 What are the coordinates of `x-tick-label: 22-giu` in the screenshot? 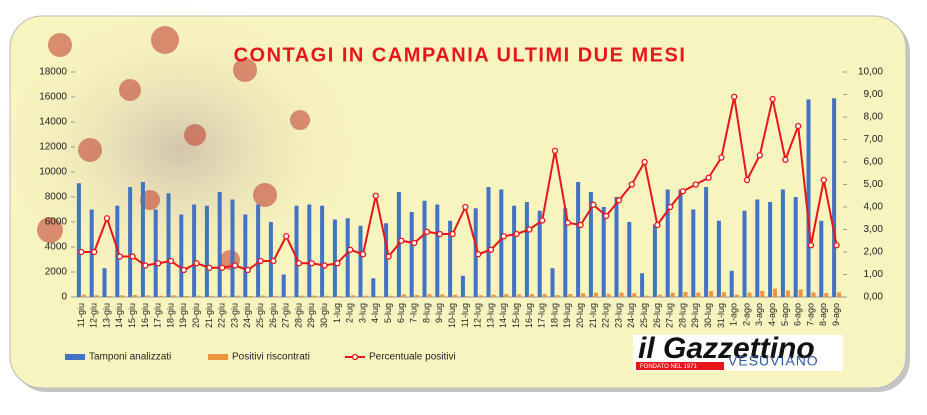 It's located at (222, 315).